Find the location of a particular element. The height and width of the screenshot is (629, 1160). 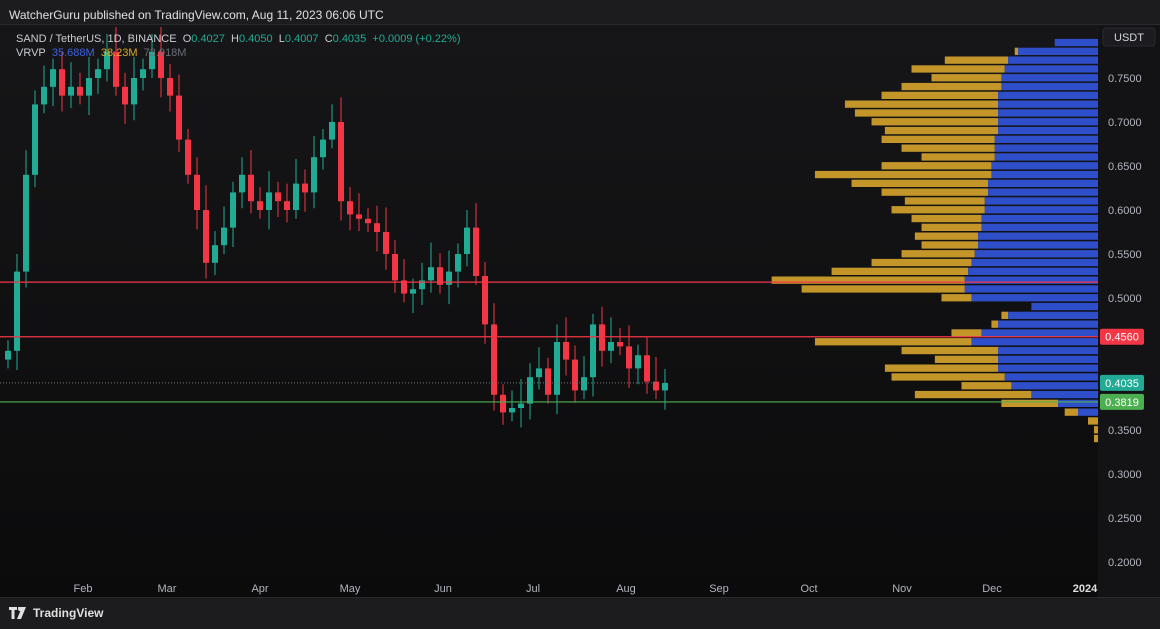

x-tick-label: May is located at coordinates (350, 589).